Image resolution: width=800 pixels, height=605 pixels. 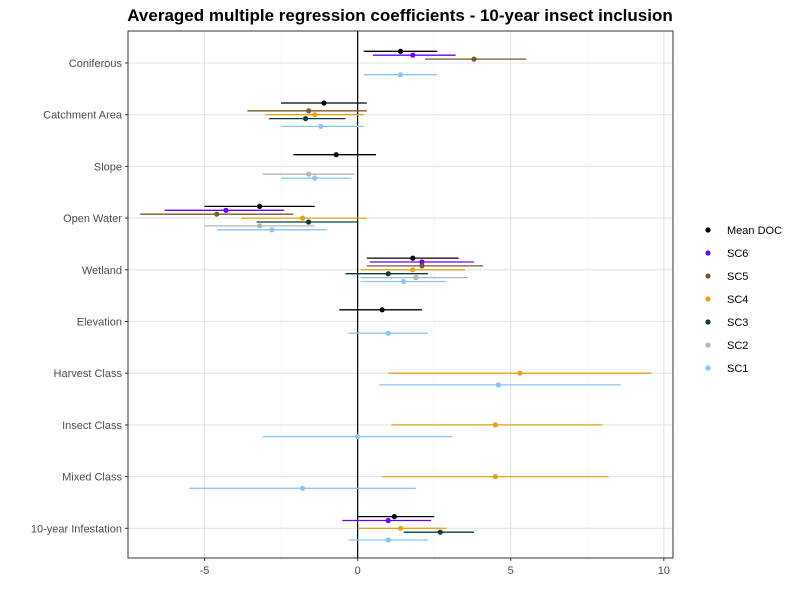 I want to click on y-tick-label: Open Water, so click(x=92, y=219).